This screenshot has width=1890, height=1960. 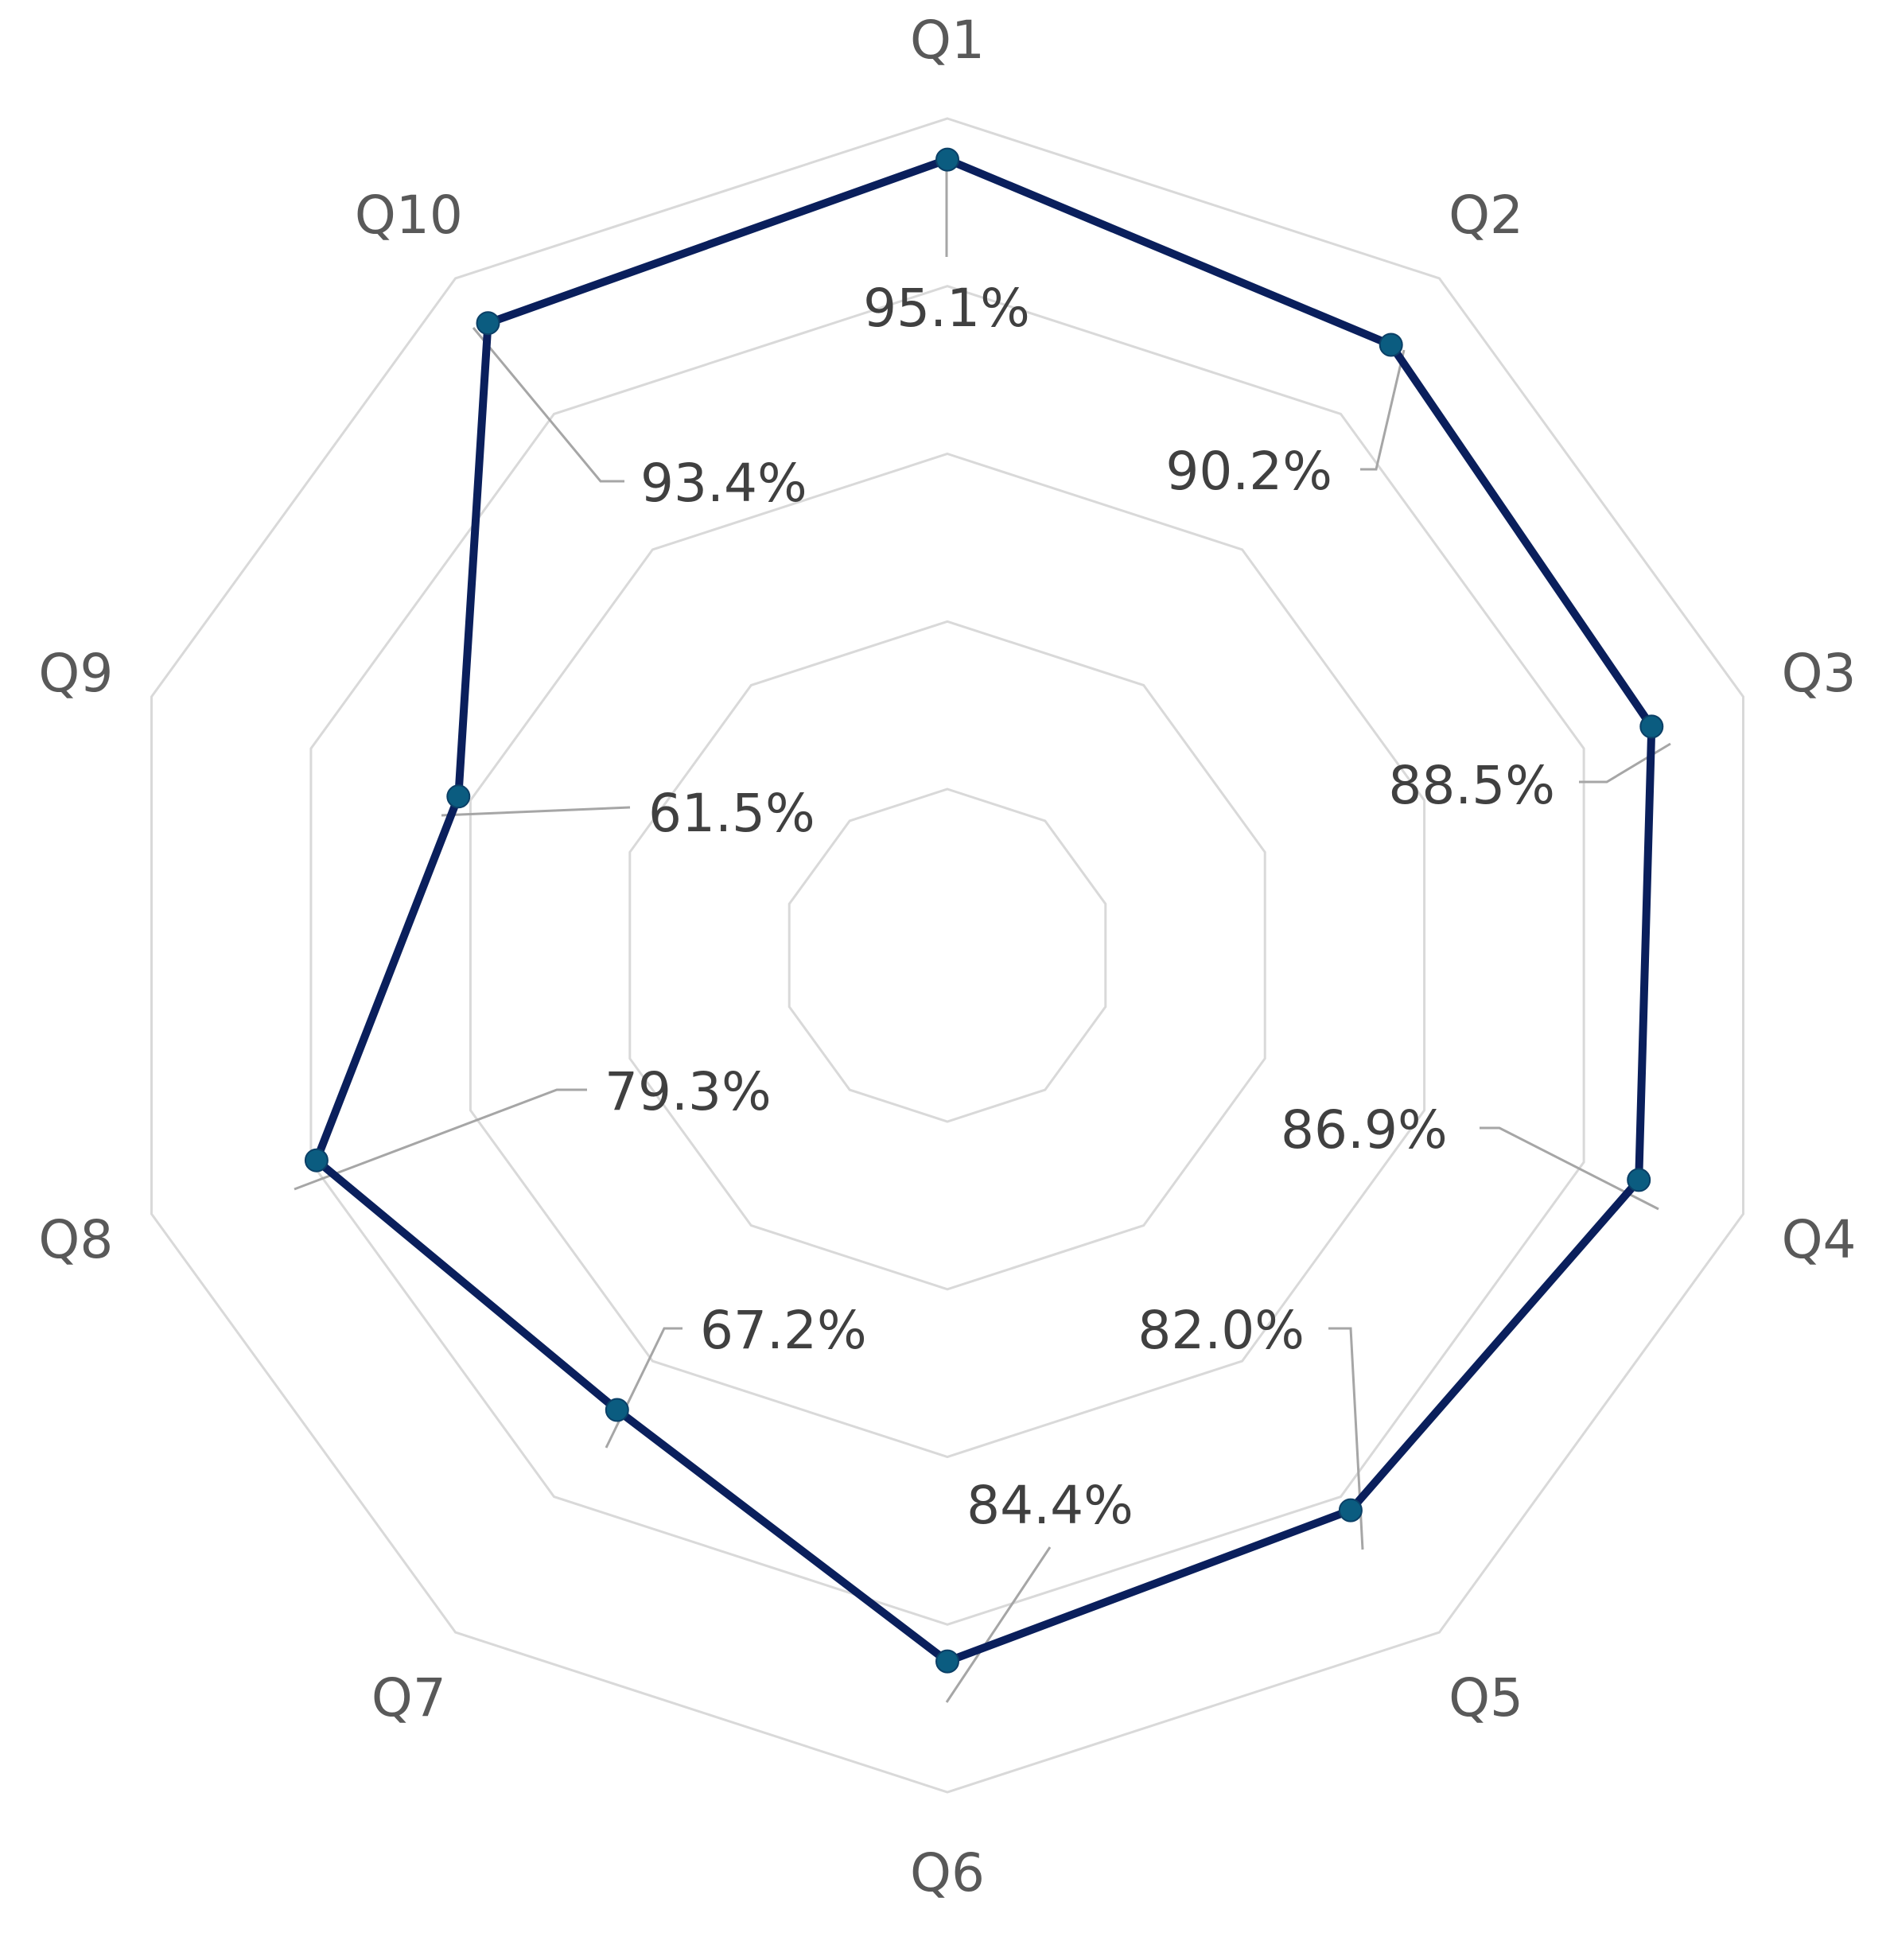 What do you see at coordinates (947, 1661) in the screenshot?
I see `point-q6` at bounding box center [947, 1661].